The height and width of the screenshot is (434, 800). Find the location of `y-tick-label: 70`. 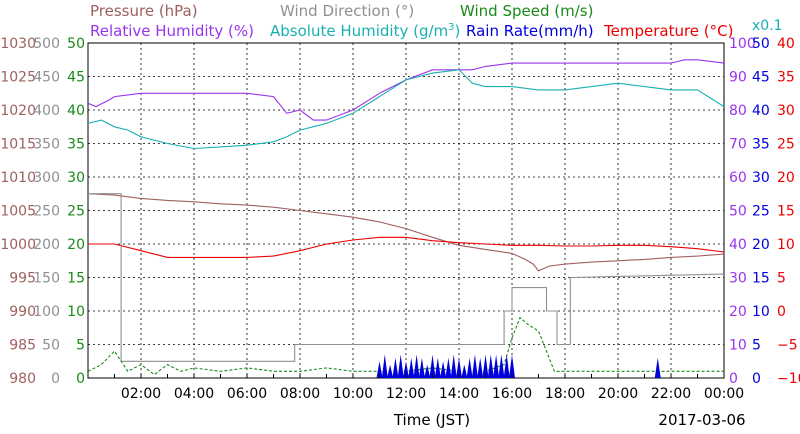

y-tick-label: 70 is located at coordinates (738, 145).